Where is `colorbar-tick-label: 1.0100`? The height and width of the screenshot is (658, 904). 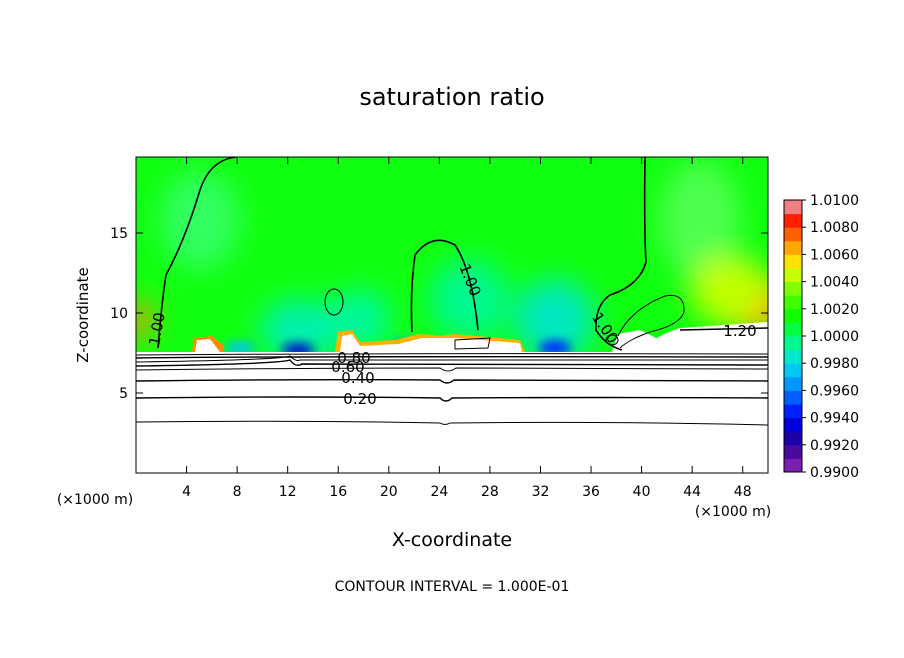
colorbar-tick-label: 1.0100 is located at coordinates (834, 201).